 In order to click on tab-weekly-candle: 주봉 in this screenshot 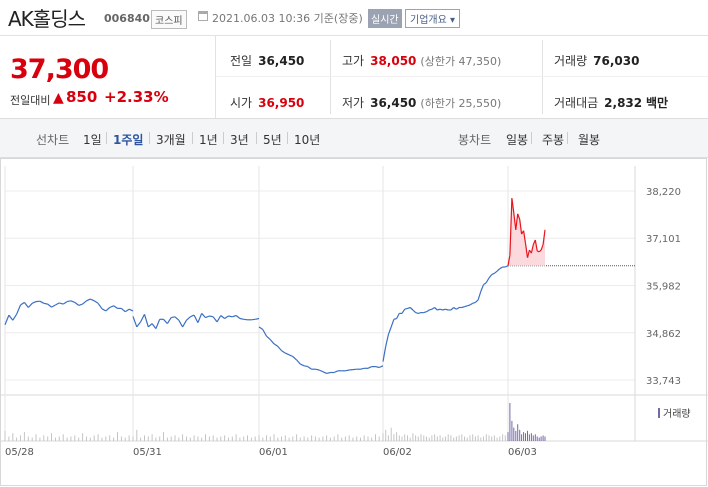, I will do `click(553, 140)`.